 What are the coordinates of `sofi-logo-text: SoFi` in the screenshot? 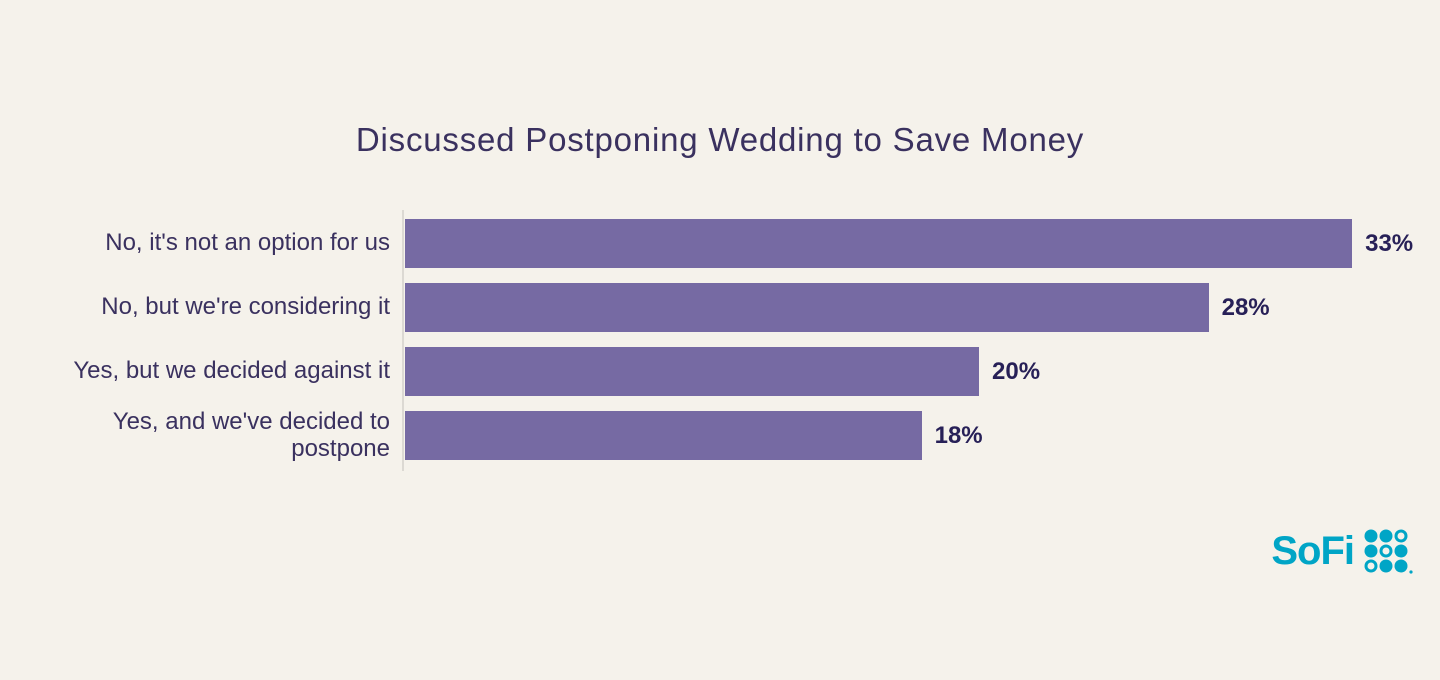 It's located at (1313, 551).